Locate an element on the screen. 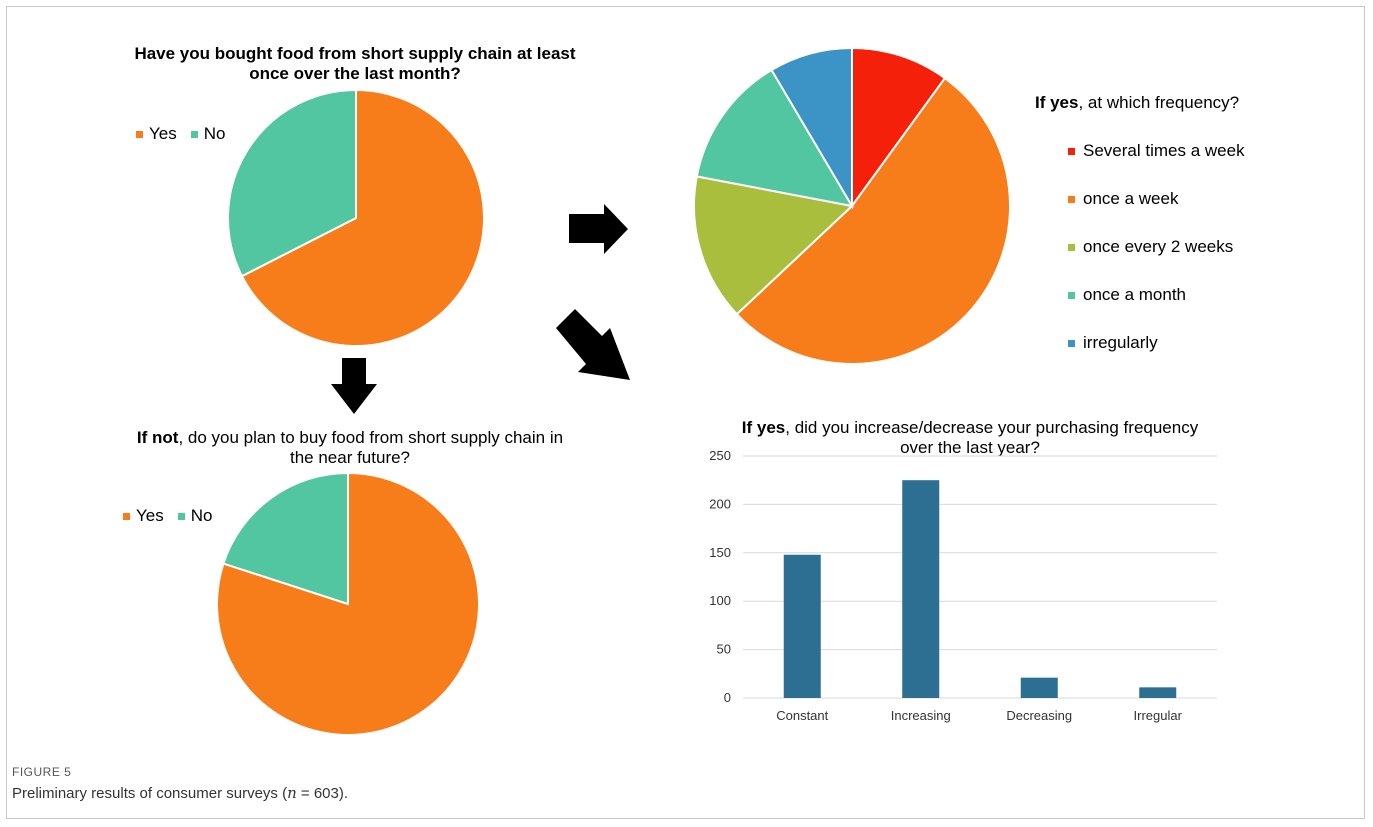 The width and height of the screenshot is (1373, 827). pie2-legend-label: irregularly is located at coordinates (1120, 342).